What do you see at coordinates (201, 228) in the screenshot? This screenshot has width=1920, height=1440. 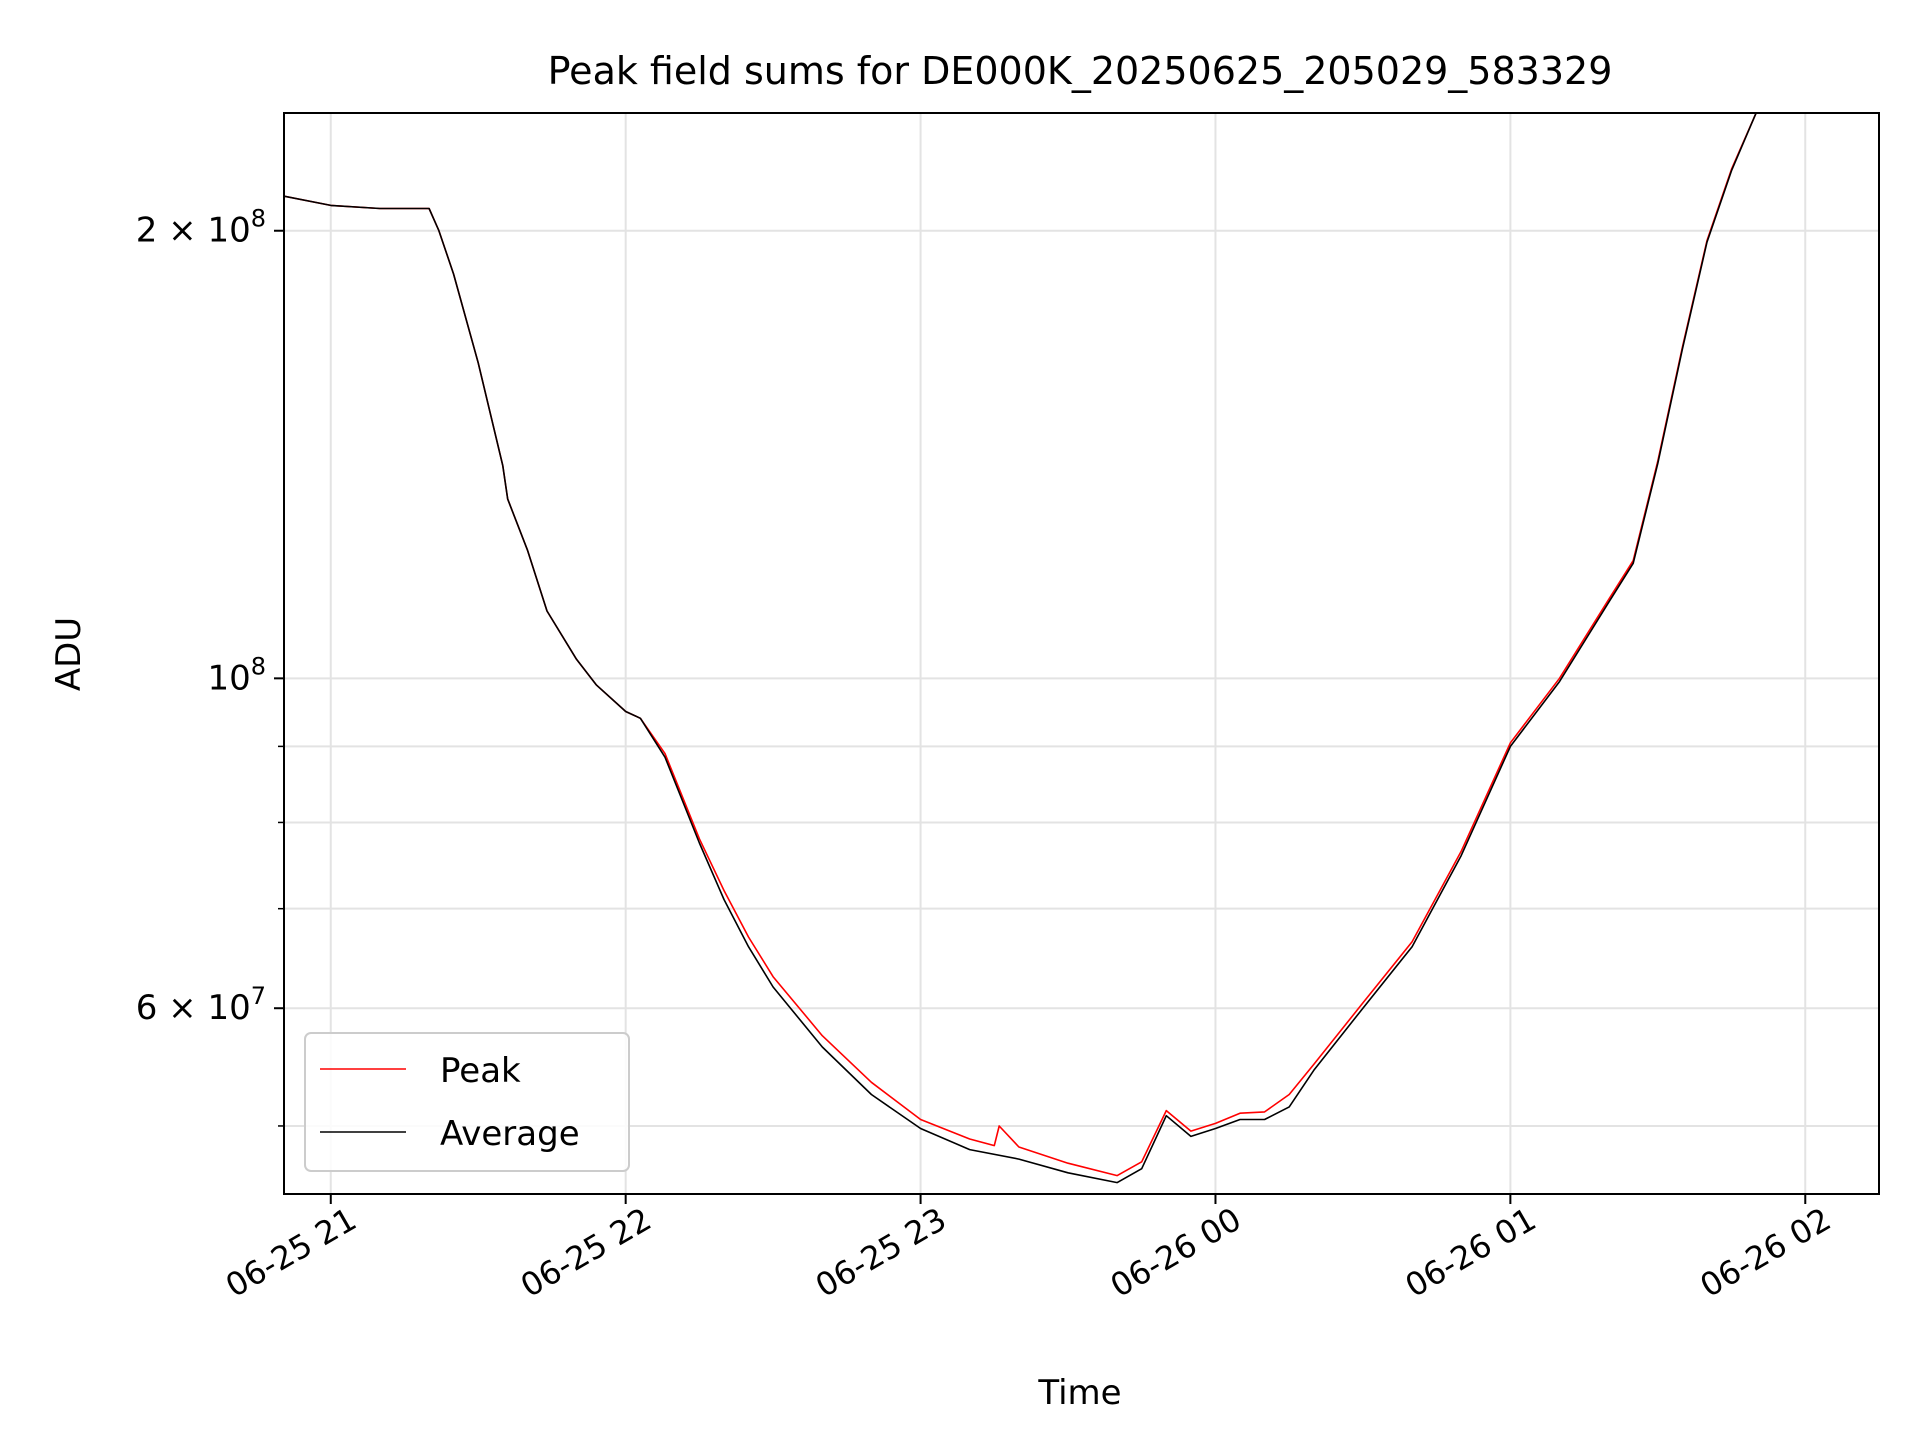 I see `y-tick-label: 2 × 108` at bounding box center [201, 228].